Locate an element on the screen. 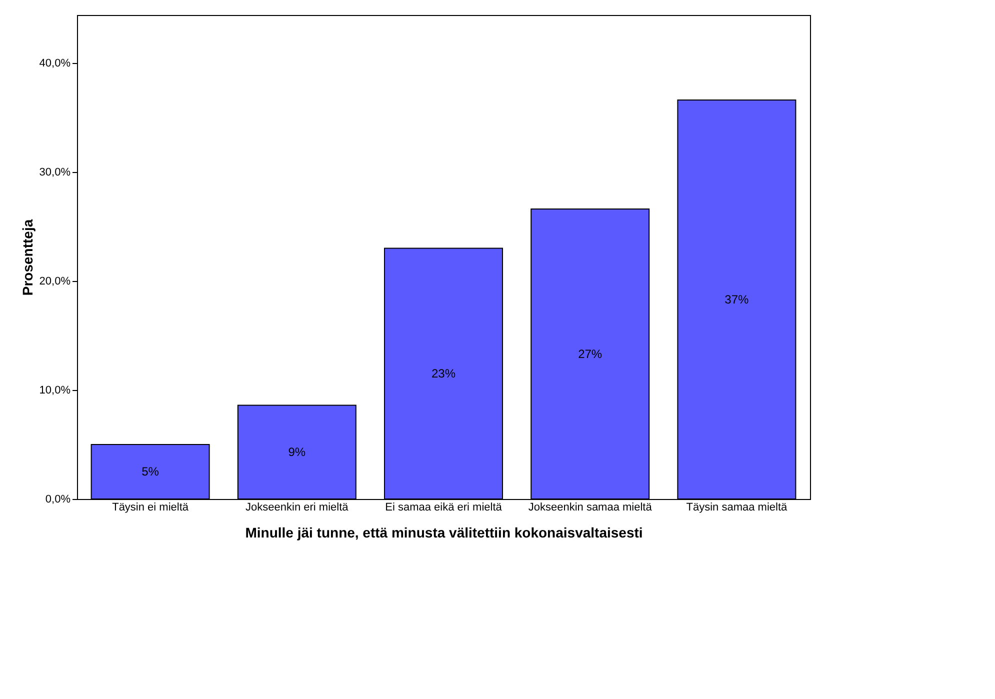  y-tick-label: 30,0% is located at coordinates (55, 172).